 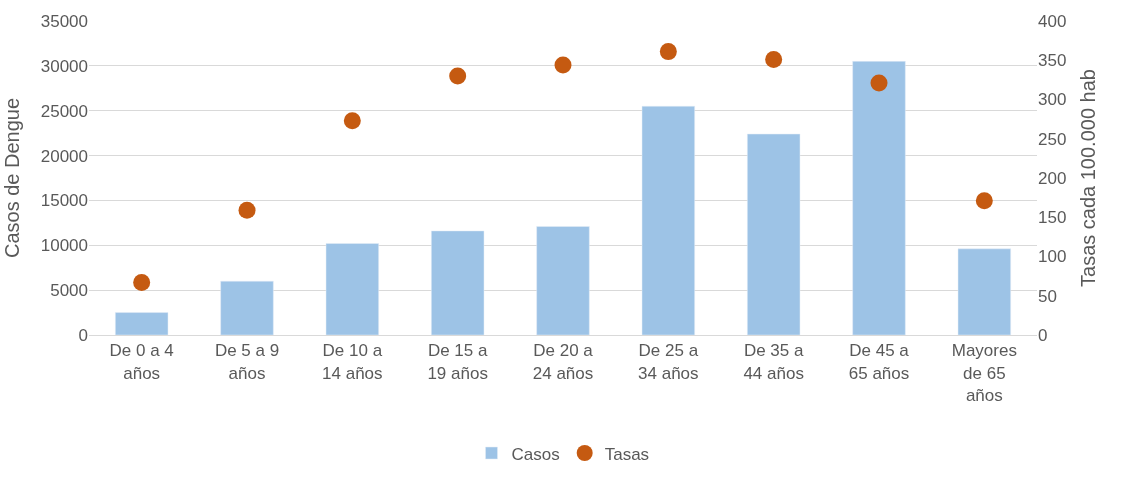 I want to click on x-tick-label: De 0 a 4 años, so click(x=141, y=362).